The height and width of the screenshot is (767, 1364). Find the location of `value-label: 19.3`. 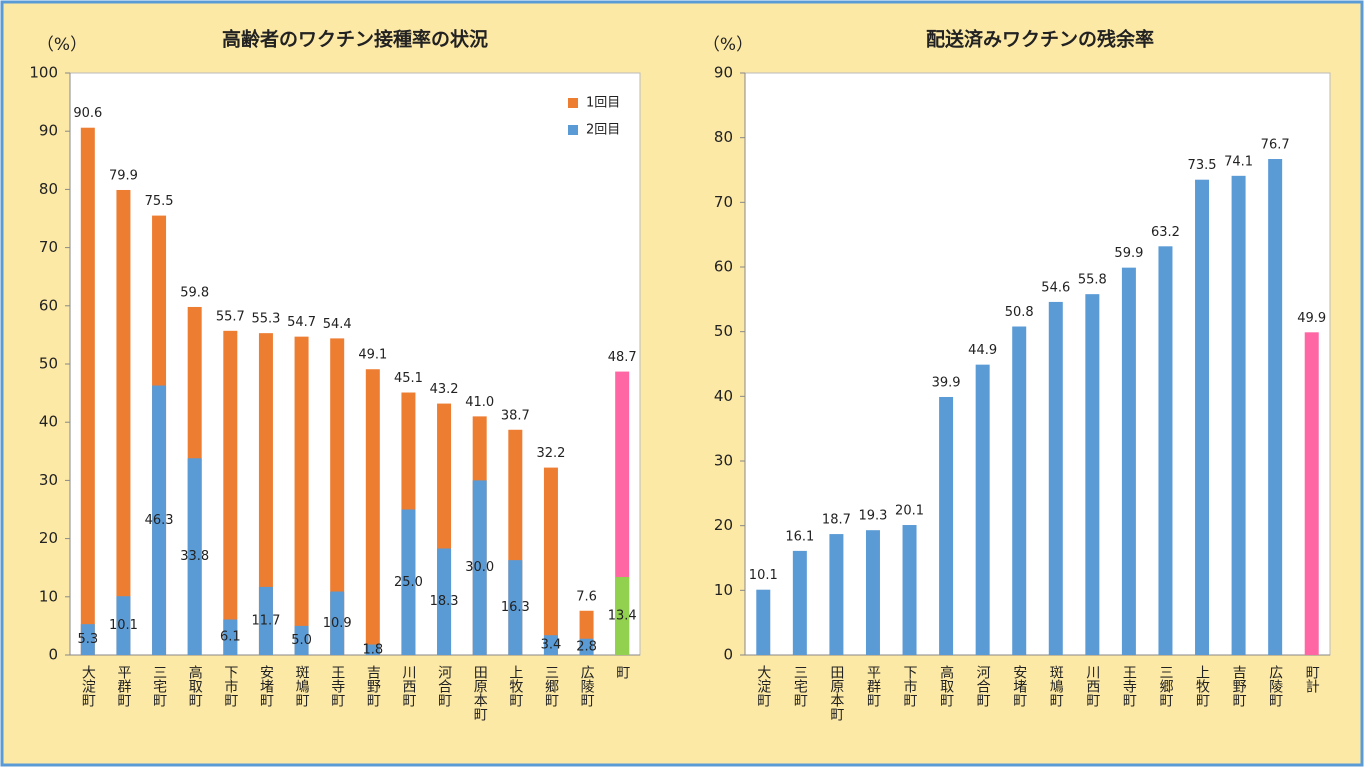

value-label: 19.3 is located at coordinates (872, 516).